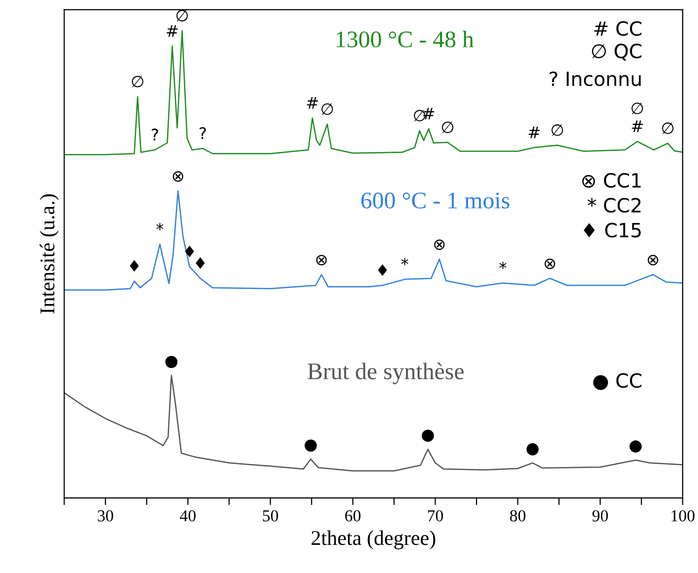 This screenshot has width=698, height=573. Describe the element at coordinates (518, 516) in the screenshot. I see `x-tick-label: 80` at that location.